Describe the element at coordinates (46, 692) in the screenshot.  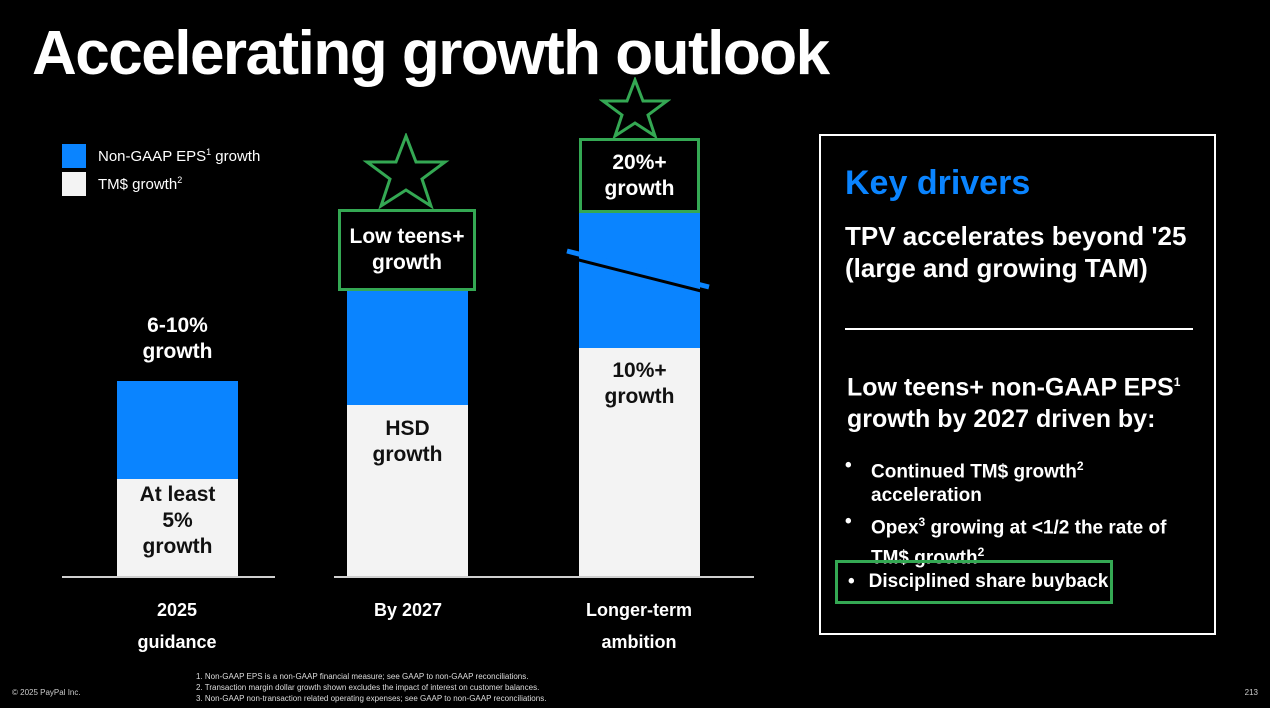
I see `copyright: © 2025 PayPal Inc.` at that location.